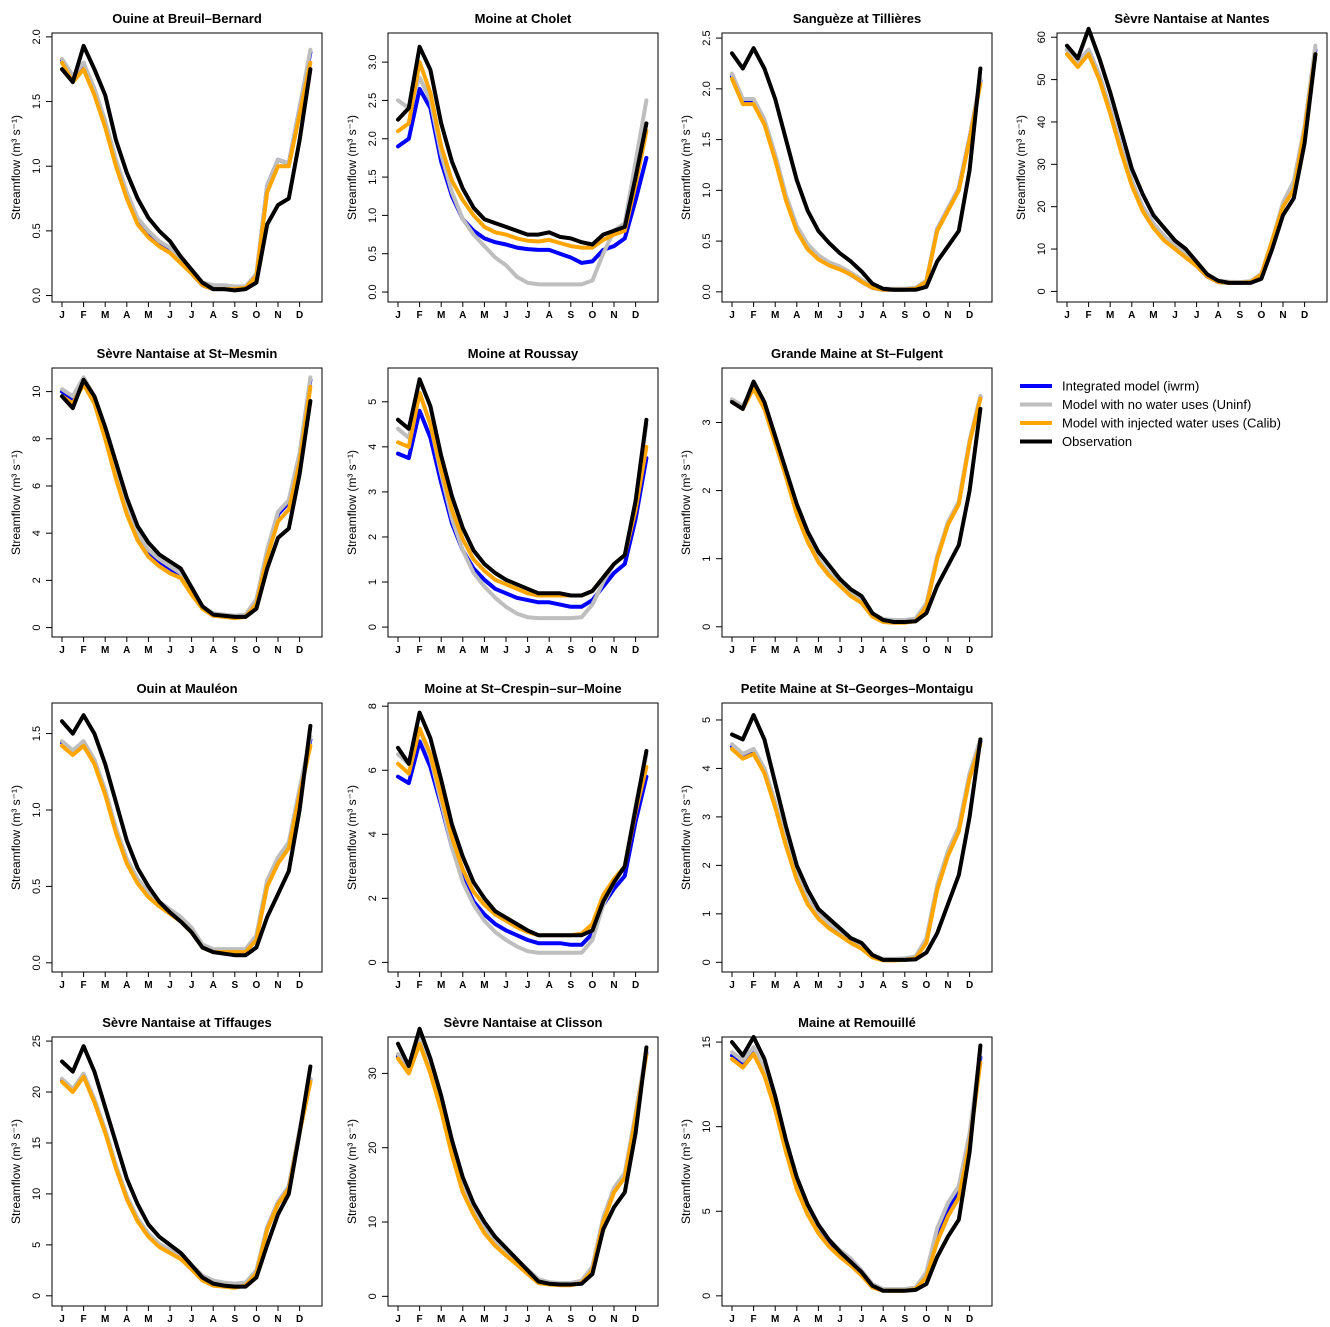 Image resolution: width=1330 pixels, height=1327 pixels. I want to click on panel-title: Moine at St–Crespin–sur–Moine, so click(522, 688).